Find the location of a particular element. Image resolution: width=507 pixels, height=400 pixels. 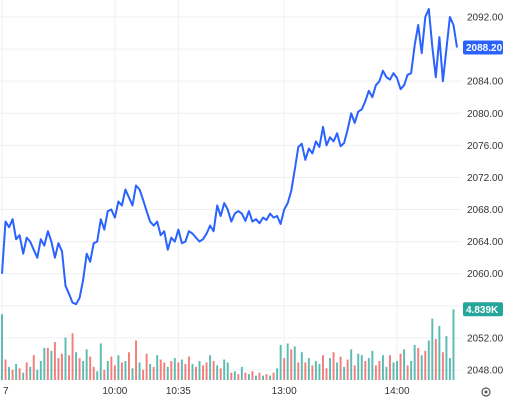

last-volume-tag: 4.839K is located at coordinates (483, 309).